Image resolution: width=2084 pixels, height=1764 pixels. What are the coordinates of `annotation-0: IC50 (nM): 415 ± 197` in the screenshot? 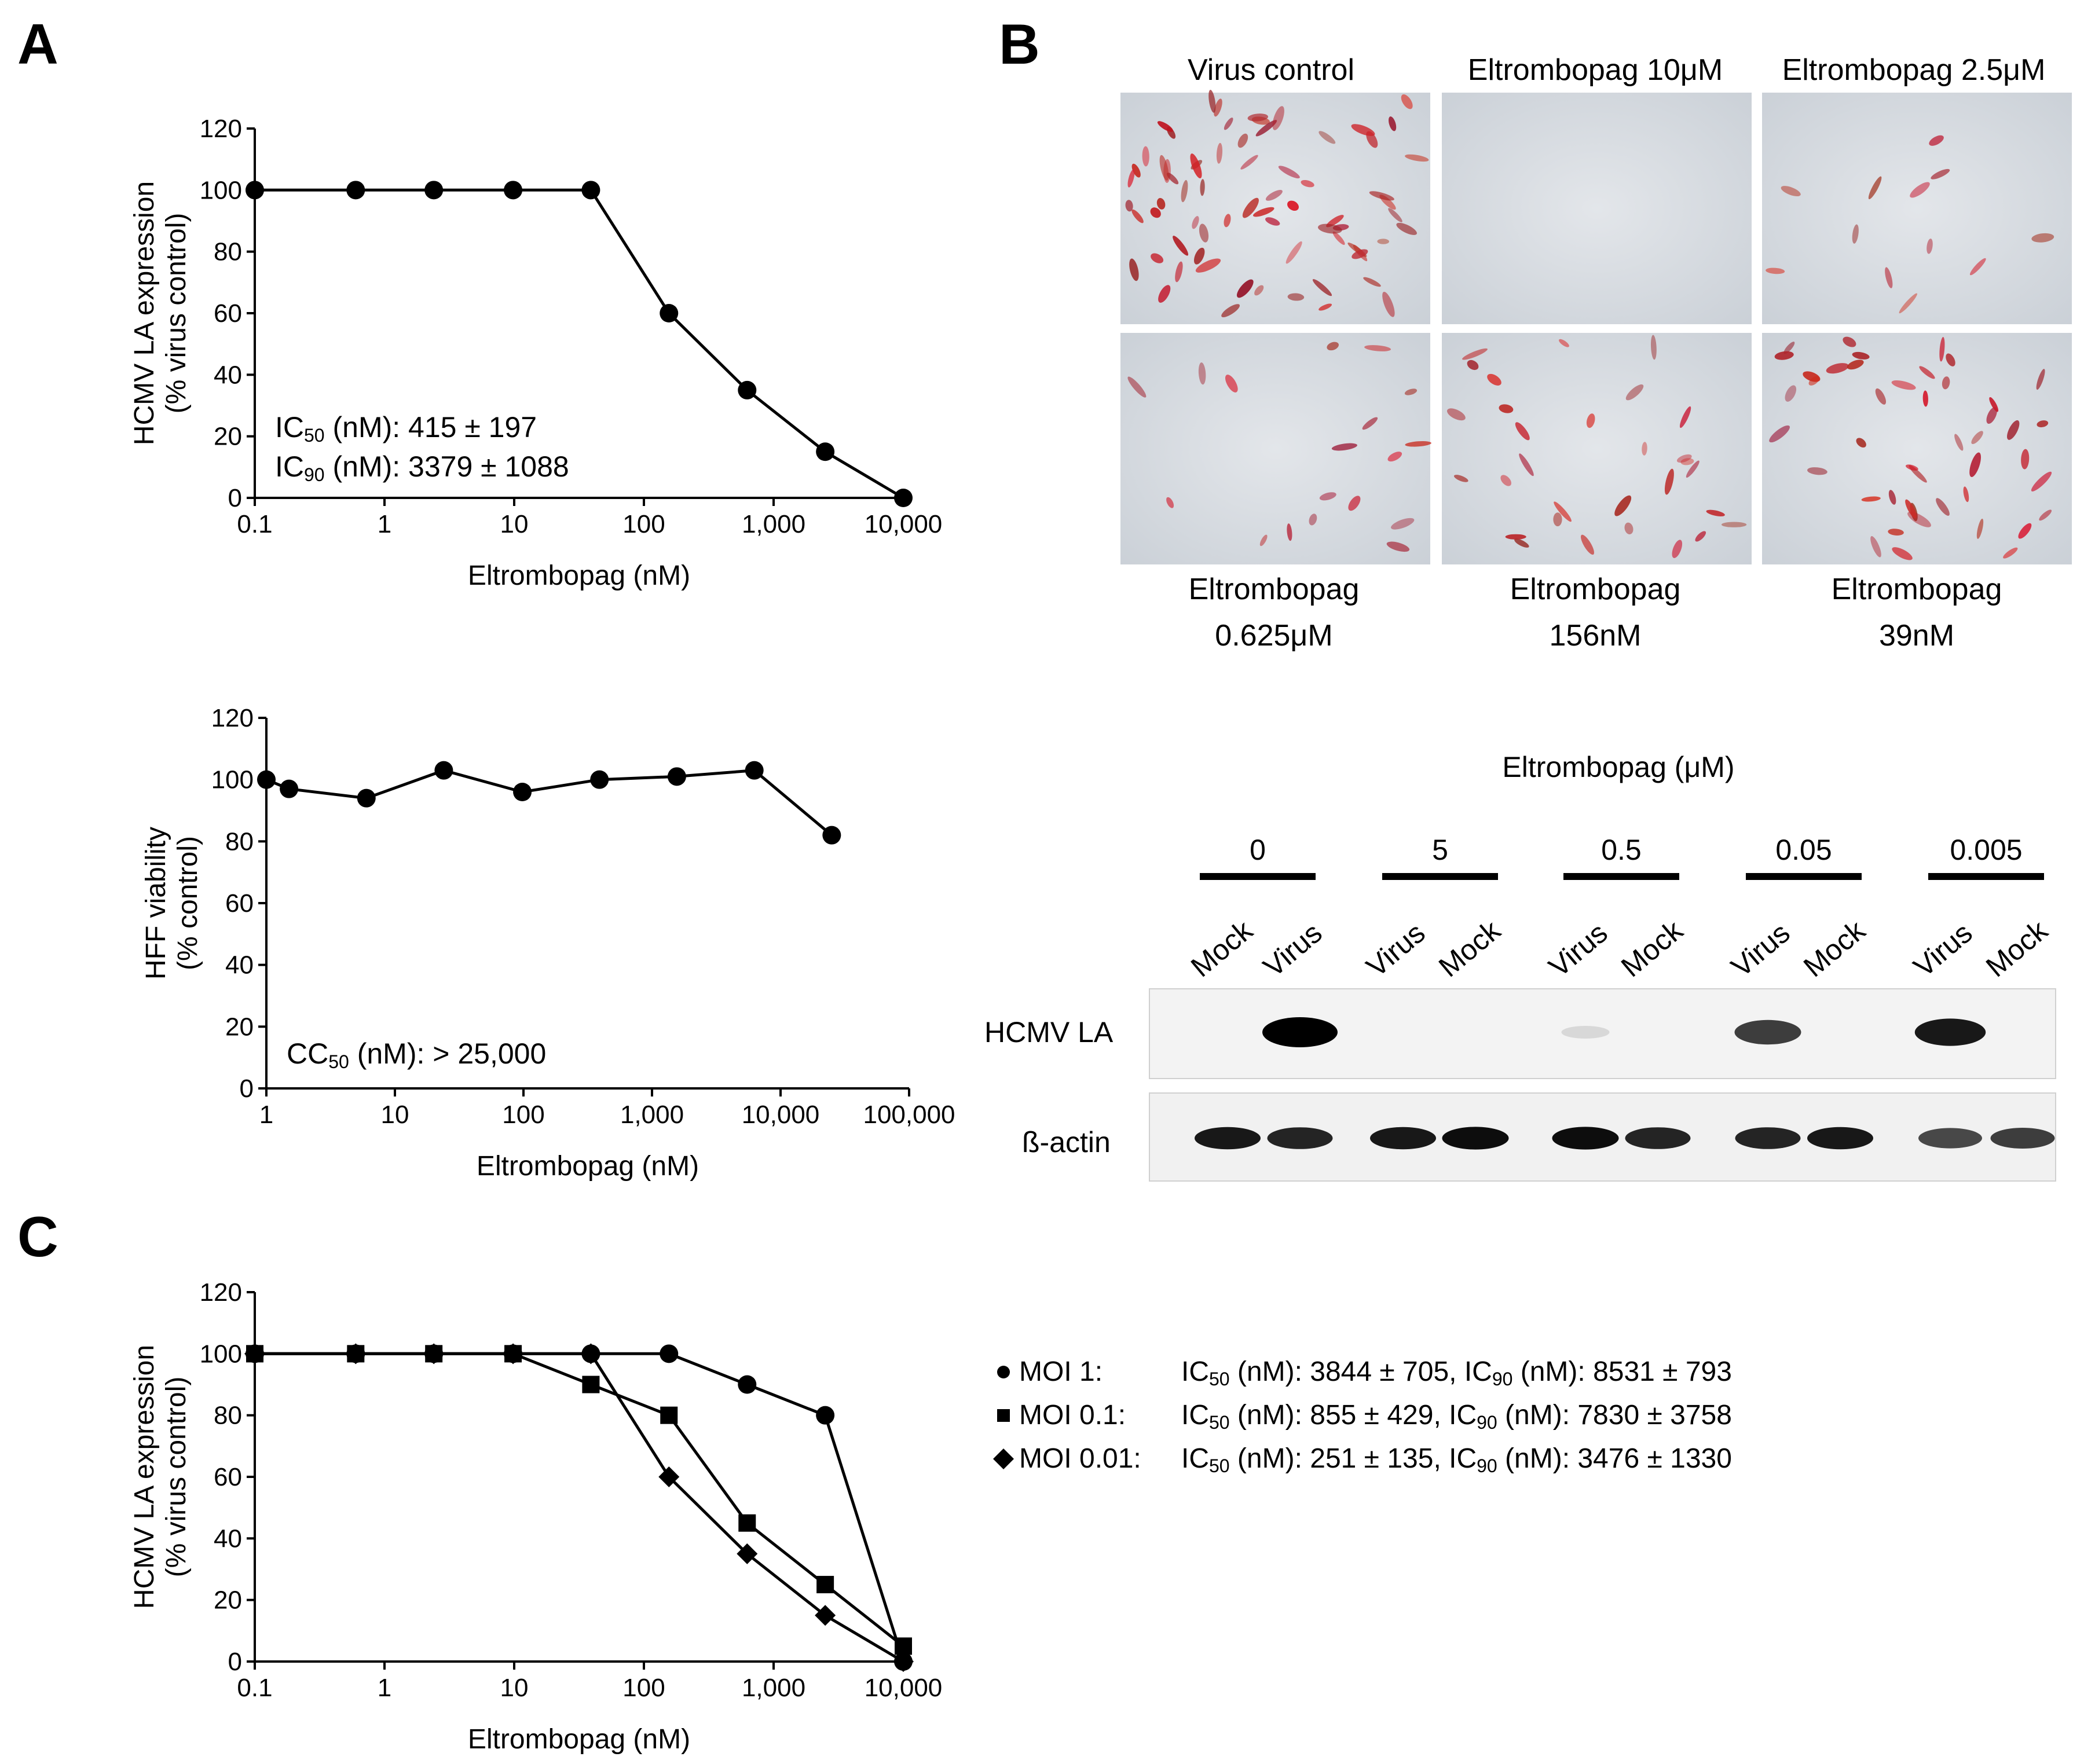 It's located at (406, 429).